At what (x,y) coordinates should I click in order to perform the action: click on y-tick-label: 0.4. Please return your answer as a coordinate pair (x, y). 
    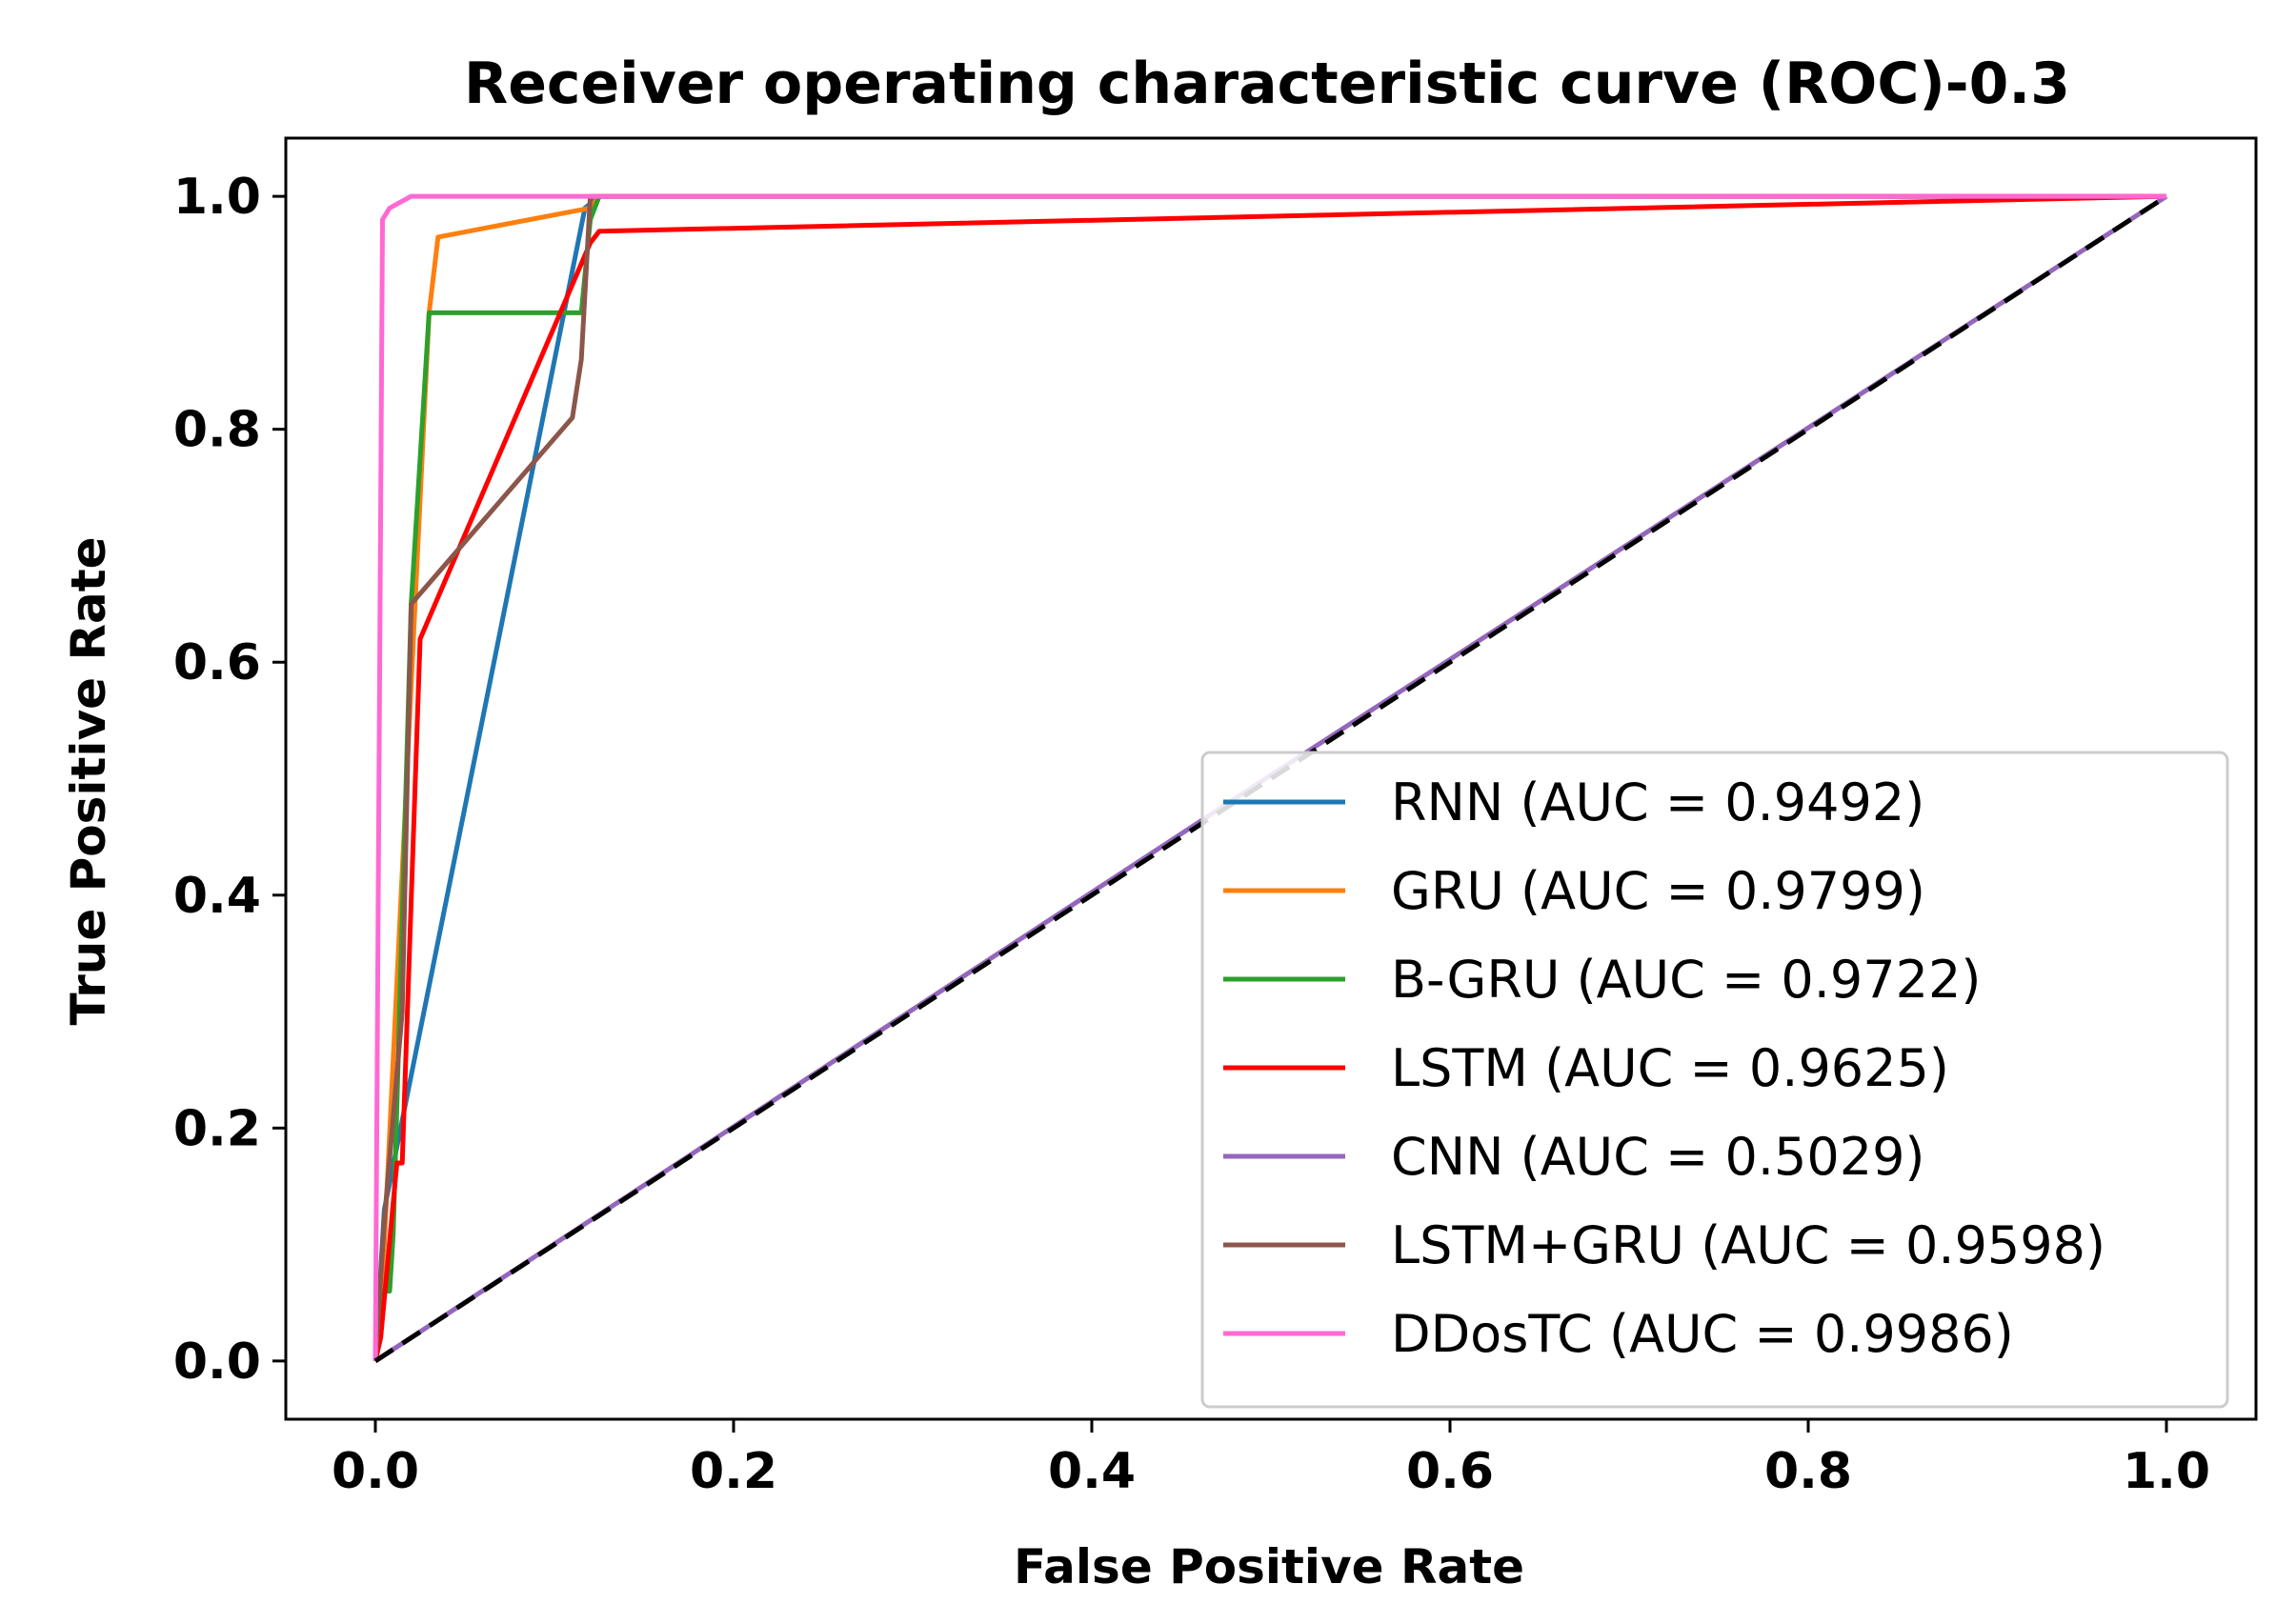
    Looking at the image, I should click on (217, 896).